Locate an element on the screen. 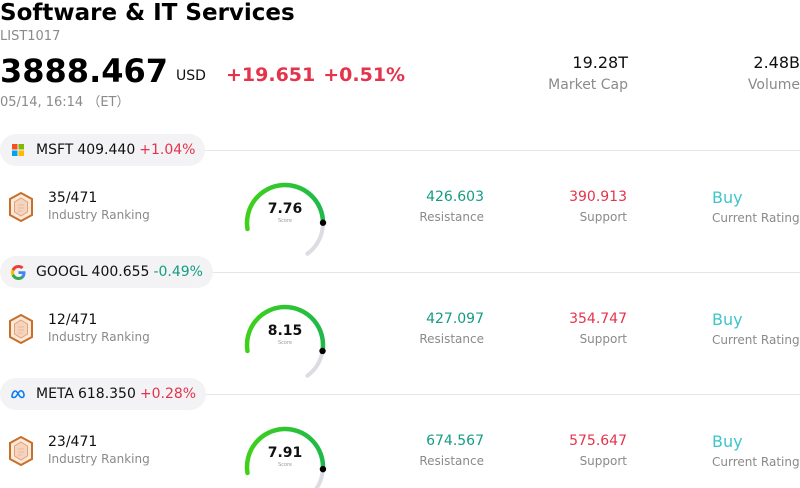 This screenshot has width=800, height=488. stock-price: 400.655 is located at coordinates (120, 272).